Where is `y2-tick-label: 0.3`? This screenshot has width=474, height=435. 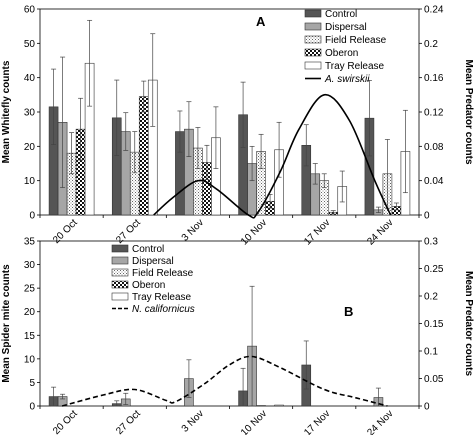 y2-tick-label: 0.3 is located at coordinates (431, 242).